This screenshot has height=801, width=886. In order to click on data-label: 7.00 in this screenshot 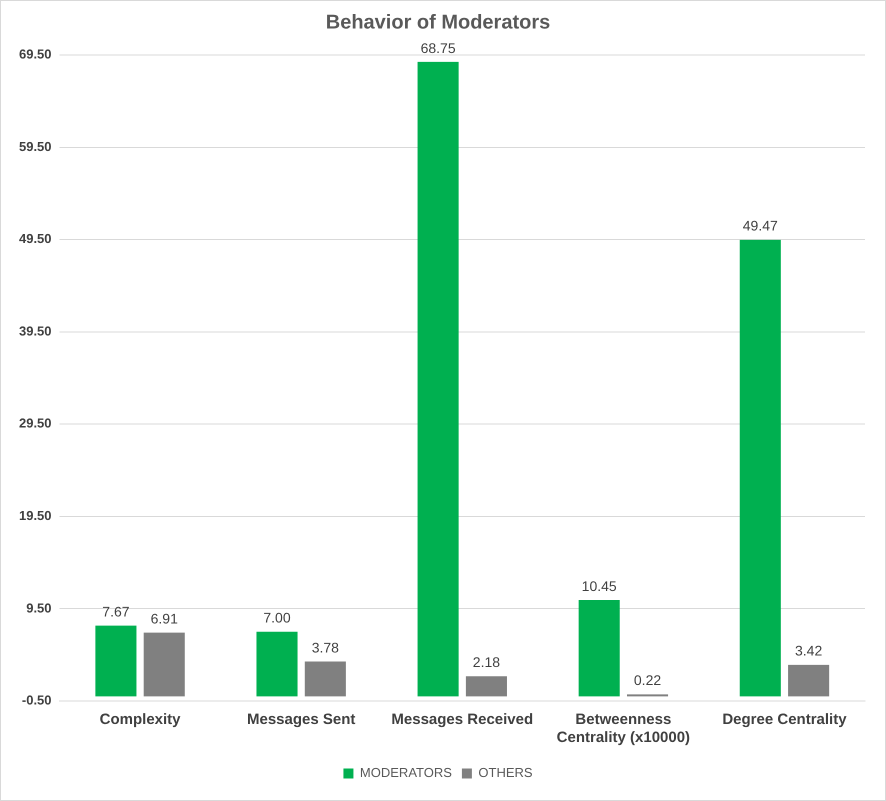, I will do `click(277, 618)`.